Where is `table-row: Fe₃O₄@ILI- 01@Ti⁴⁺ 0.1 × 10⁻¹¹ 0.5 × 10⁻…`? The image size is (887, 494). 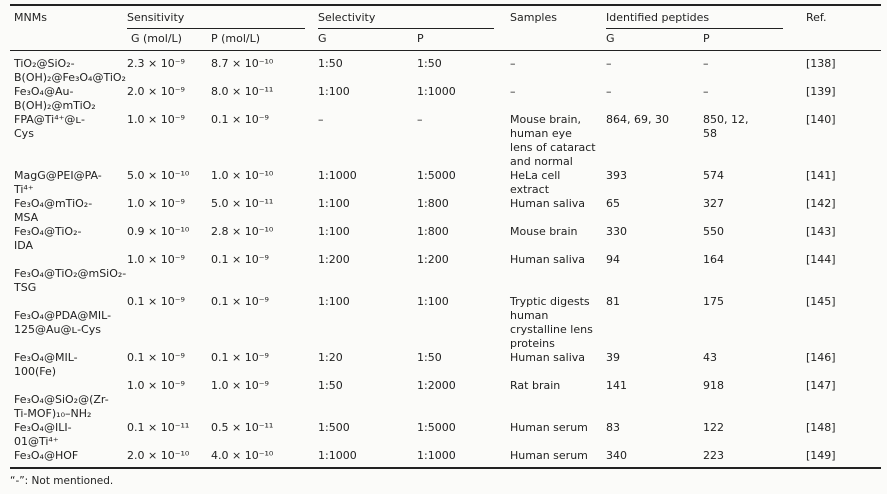 table-row: Fe₃O₄@ILI- 01@Ti⁴⁺ 0.1 × 10⁻¹¹ 0.5 × 10⁻… is located at coordinates (445, 435).